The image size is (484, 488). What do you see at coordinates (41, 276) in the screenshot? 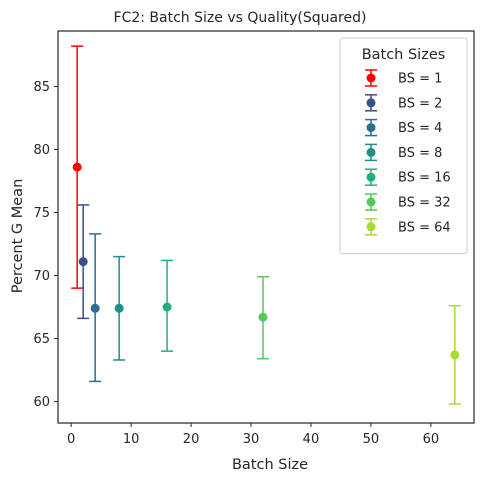
I see `y-tick-label: 70` at bounding box center [41, 276].